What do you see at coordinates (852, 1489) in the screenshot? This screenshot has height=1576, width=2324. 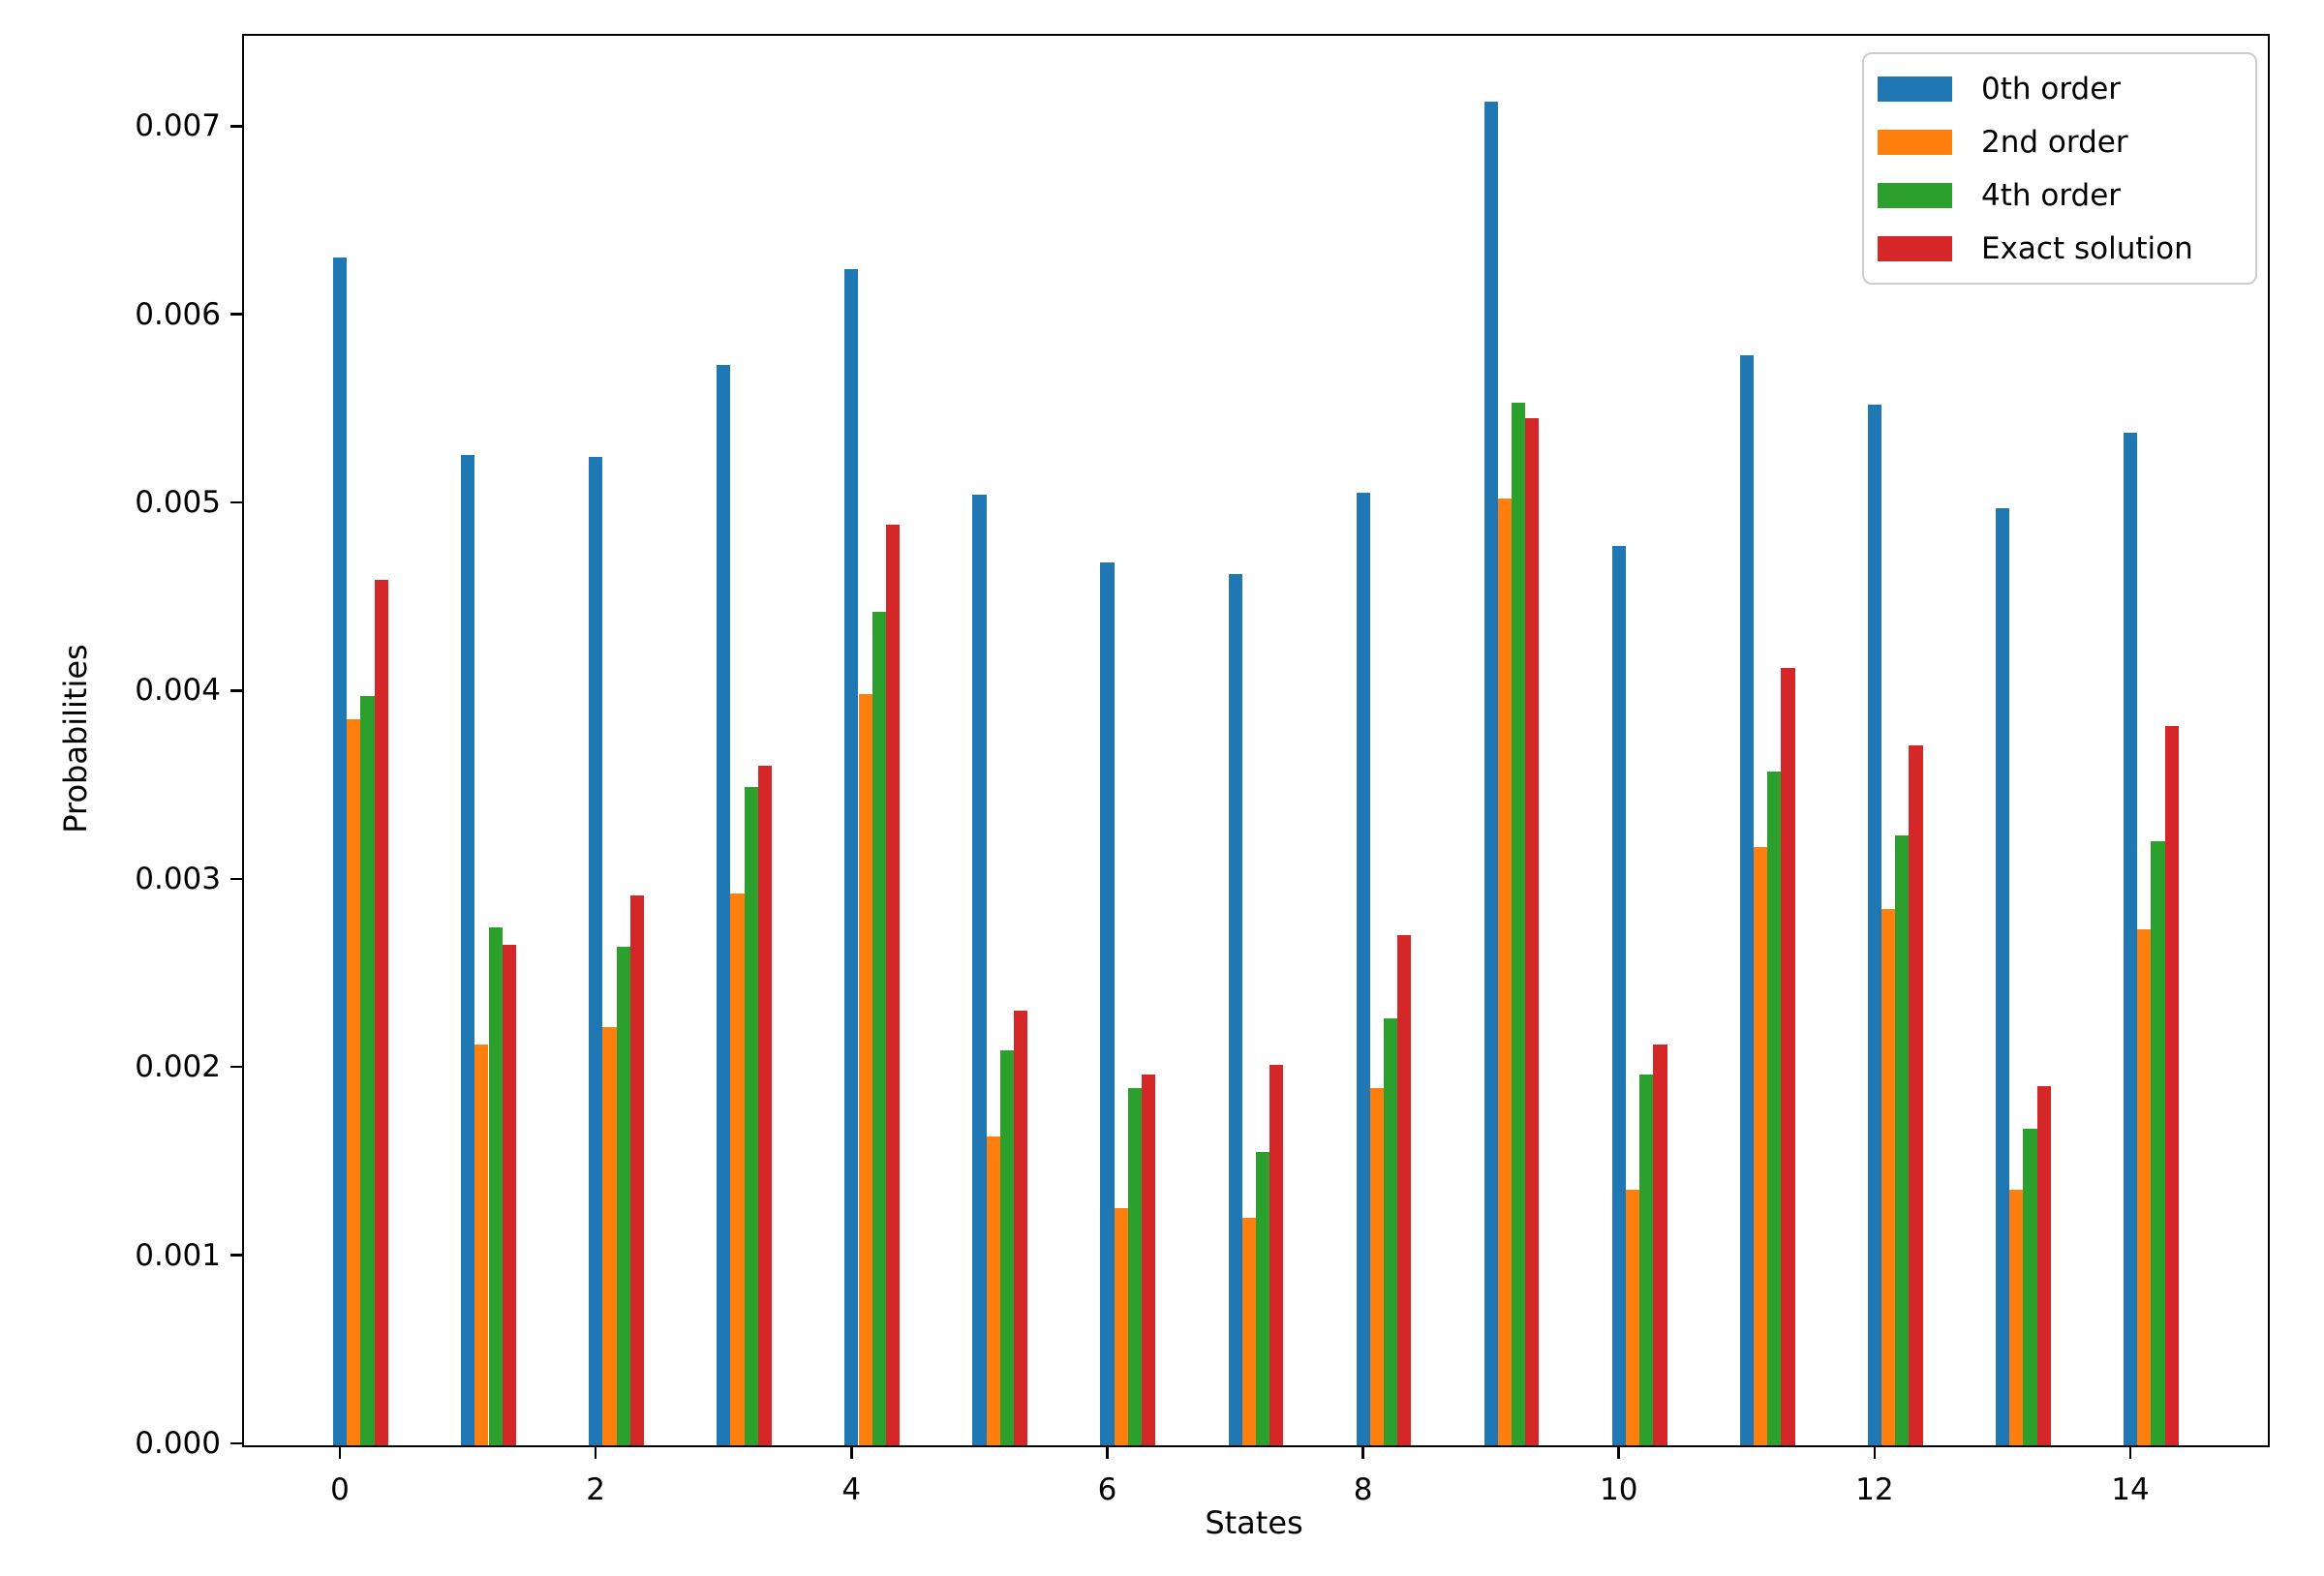 I see `x-tick-label: 4` at bounding box center [852, 1489].